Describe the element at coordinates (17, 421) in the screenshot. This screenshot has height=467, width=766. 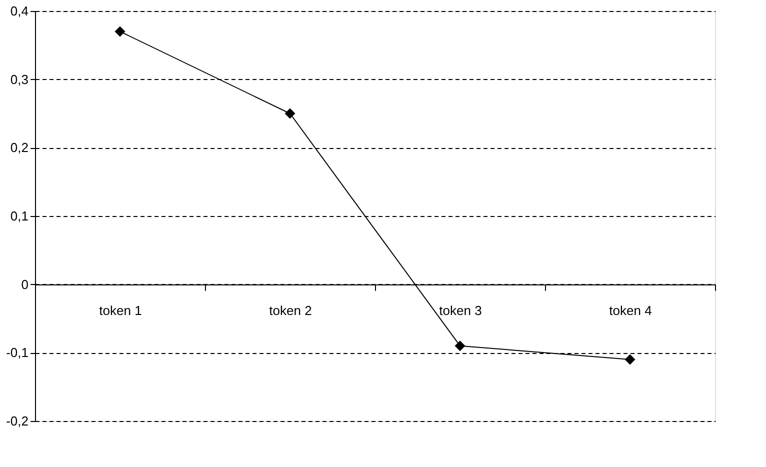
I see `y-tick-label: -0,2` at that location.